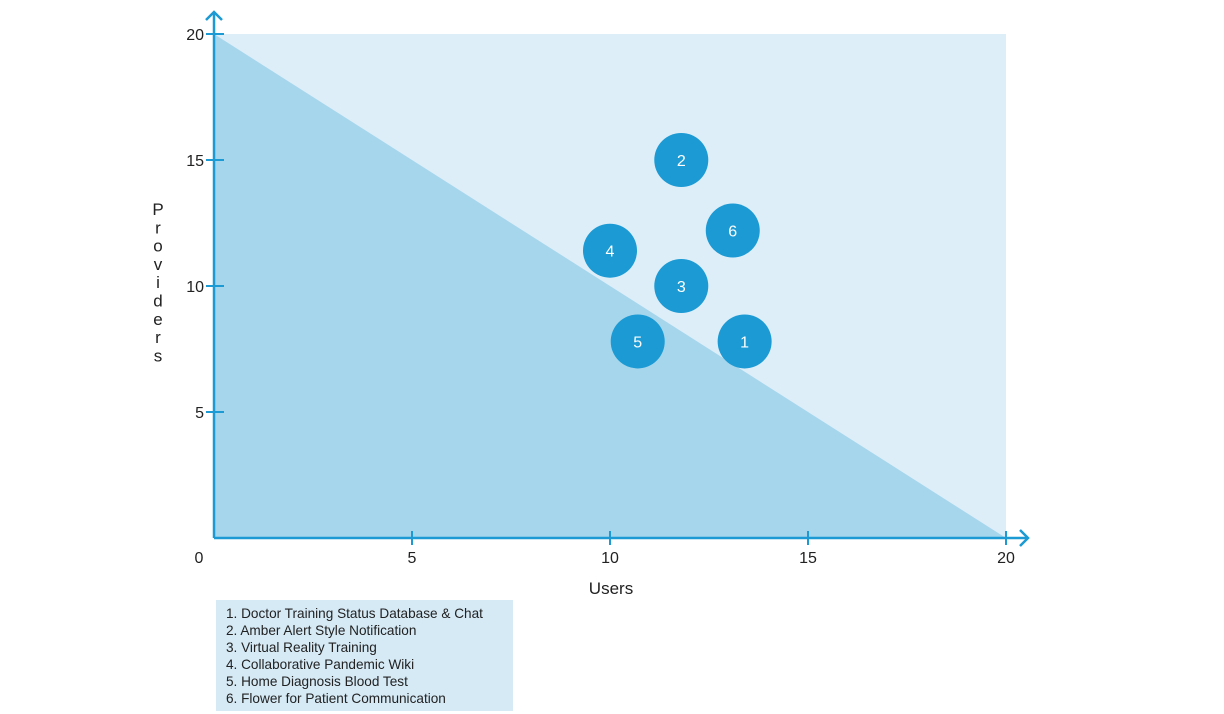  I want to click on points-layer: 1 2 3 4 5 6, so click(677, 251).